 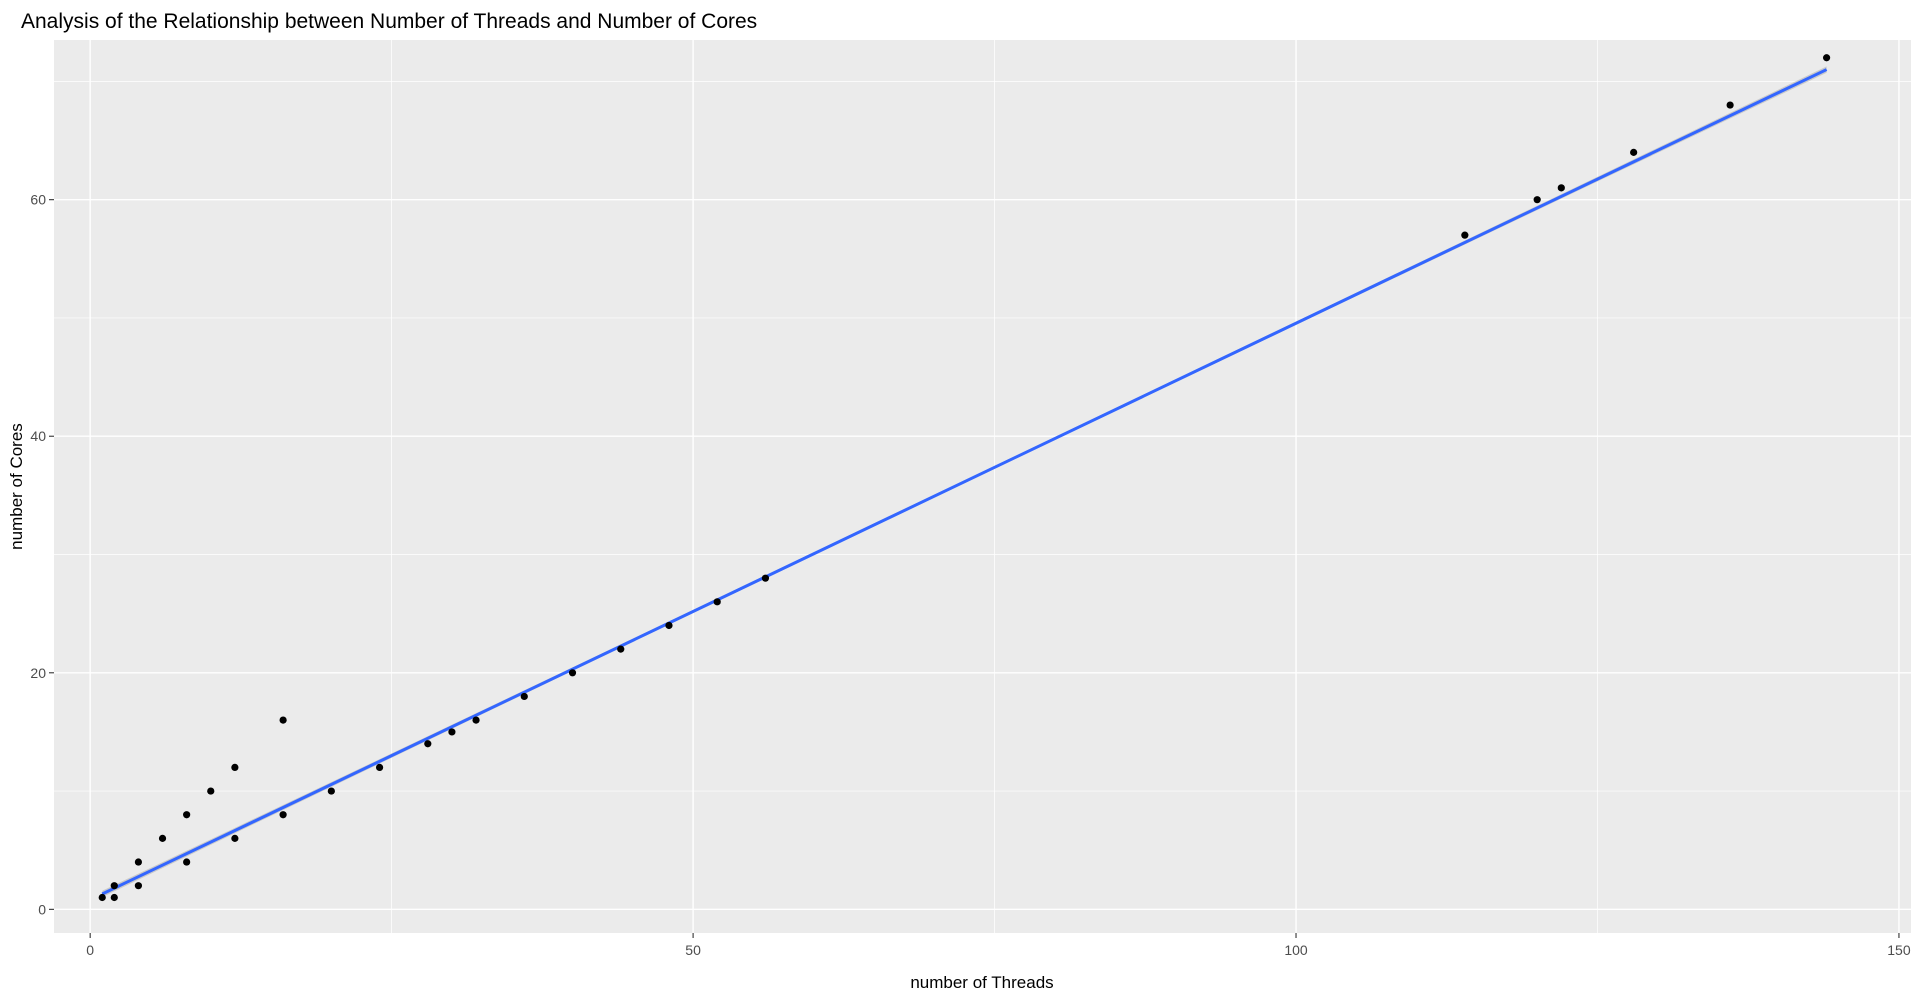 What do you see at coordinates (42, 554) in the screenshot?
I see `y-axis-ticks: 0 20 40 60` at bounding box center [42, 554].